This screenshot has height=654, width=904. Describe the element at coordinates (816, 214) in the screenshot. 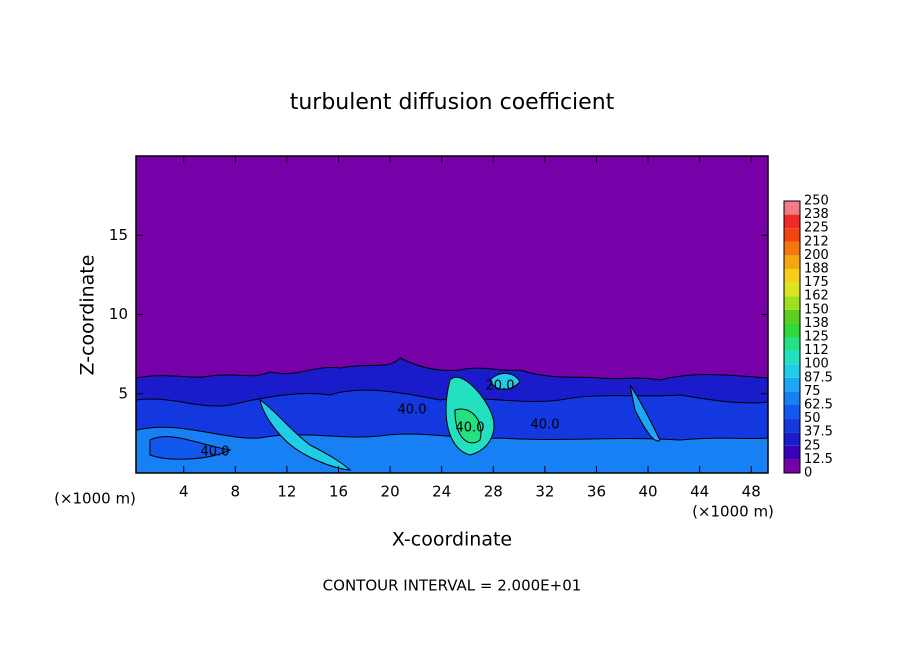

I see `colorbar-label: 238` at that location.